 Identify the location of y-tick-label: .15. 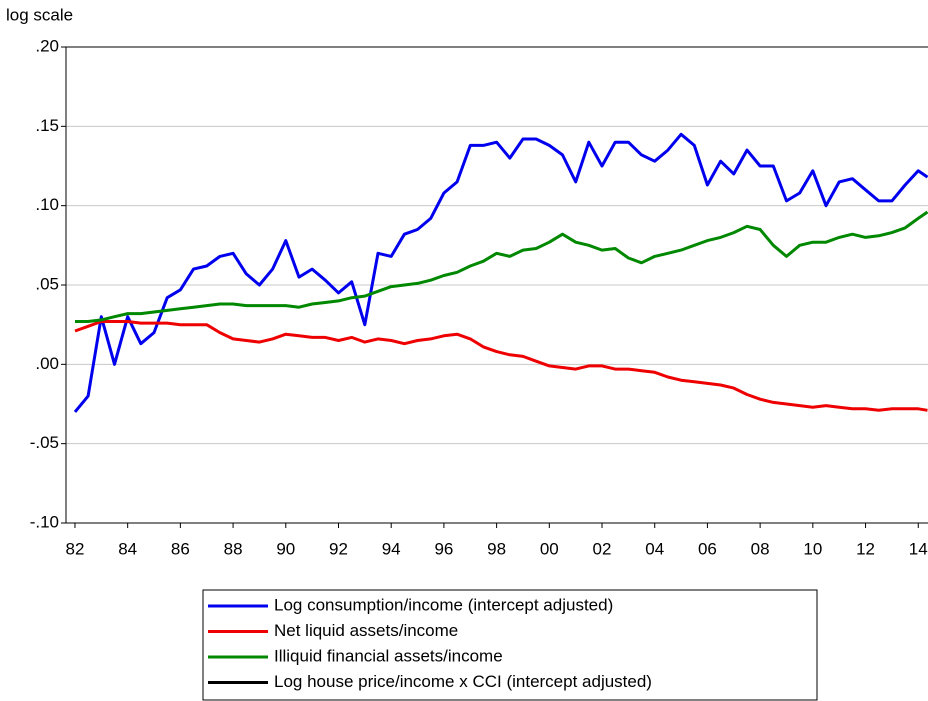
(47, 125).